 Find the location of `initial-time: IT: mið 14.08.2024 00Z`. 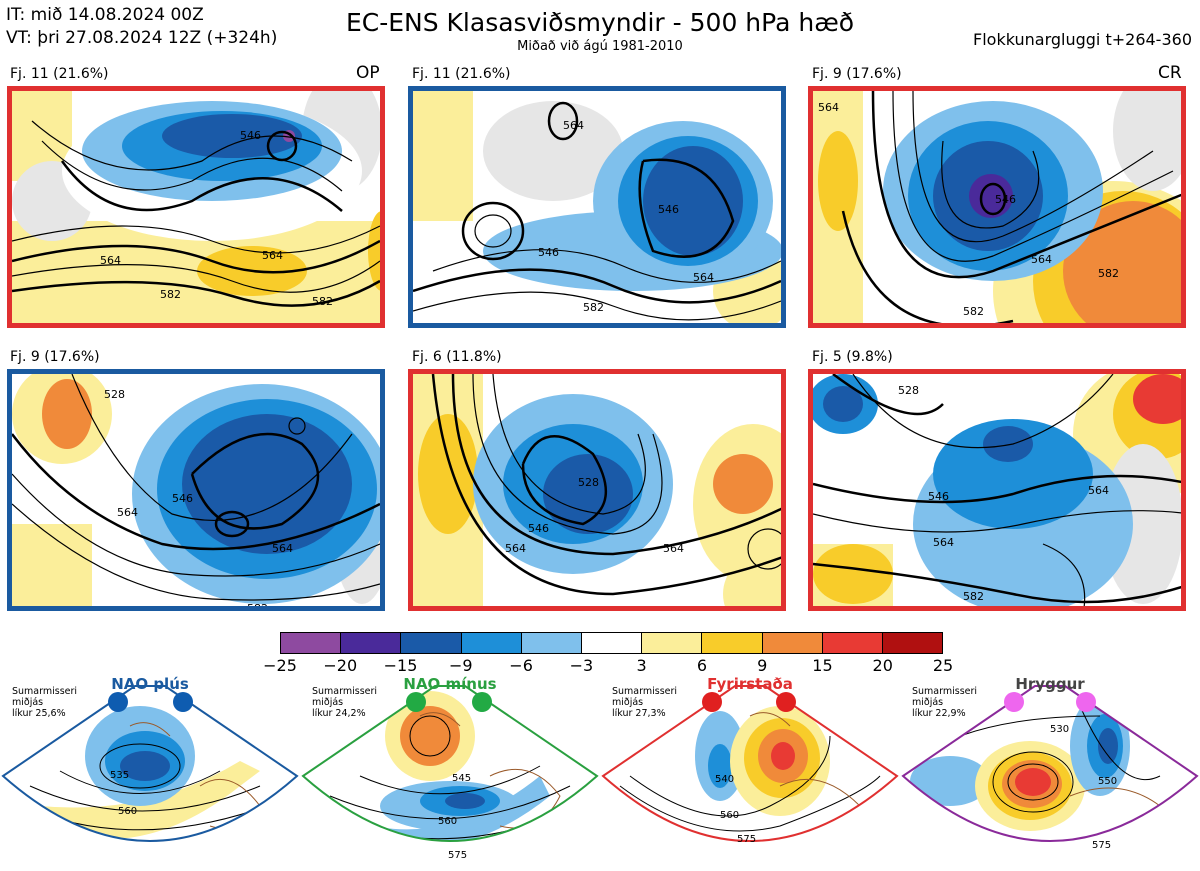

initial-time: IT: mið 14.08.2024 00Z is located at coordinates (105, 15).